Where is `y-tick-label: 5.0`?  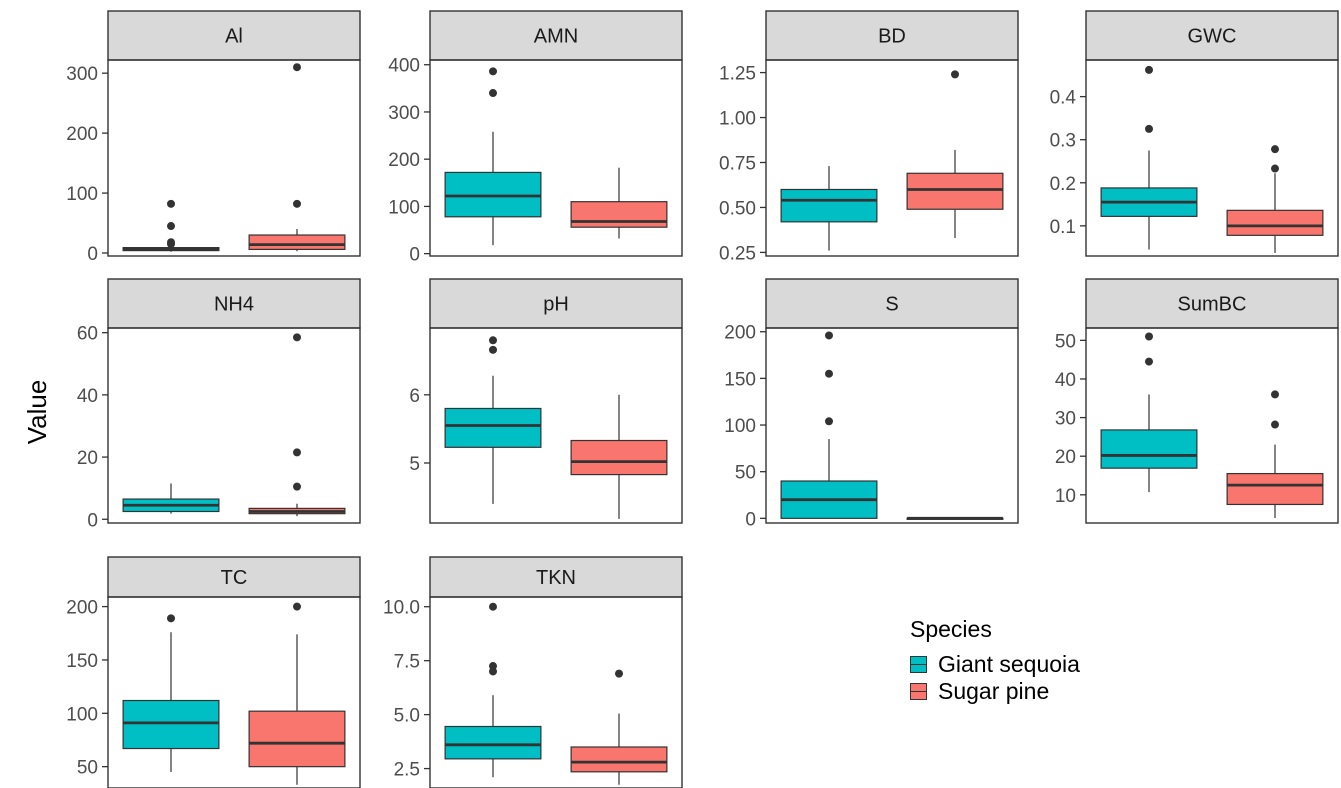 y-tick-label: 5.0 is located at coordinates (407, 716).